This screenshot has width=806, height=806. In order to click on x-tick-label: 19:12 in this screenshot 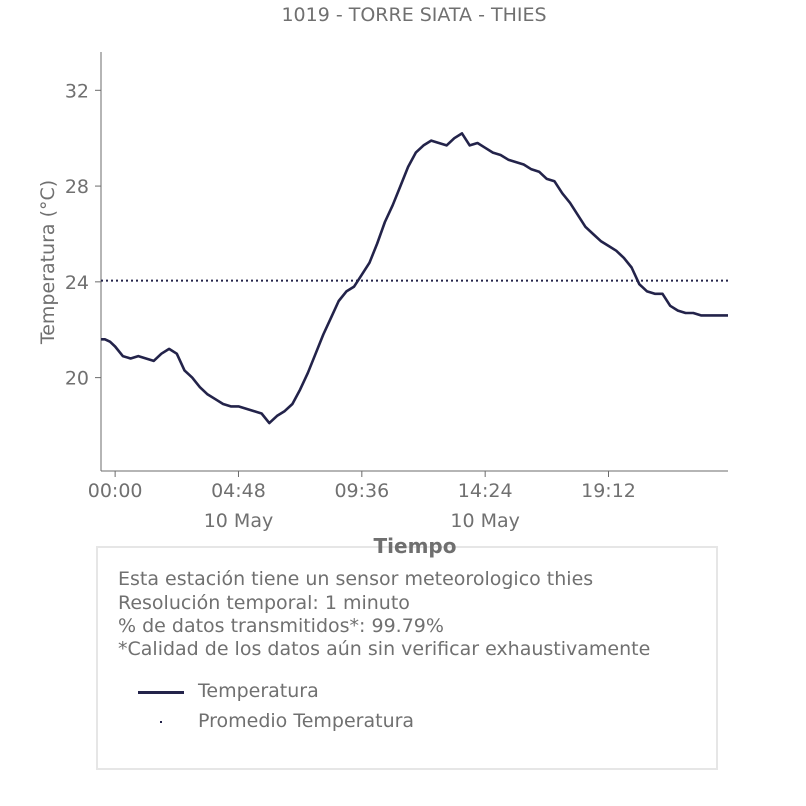, I will do `click(608, 491)`.